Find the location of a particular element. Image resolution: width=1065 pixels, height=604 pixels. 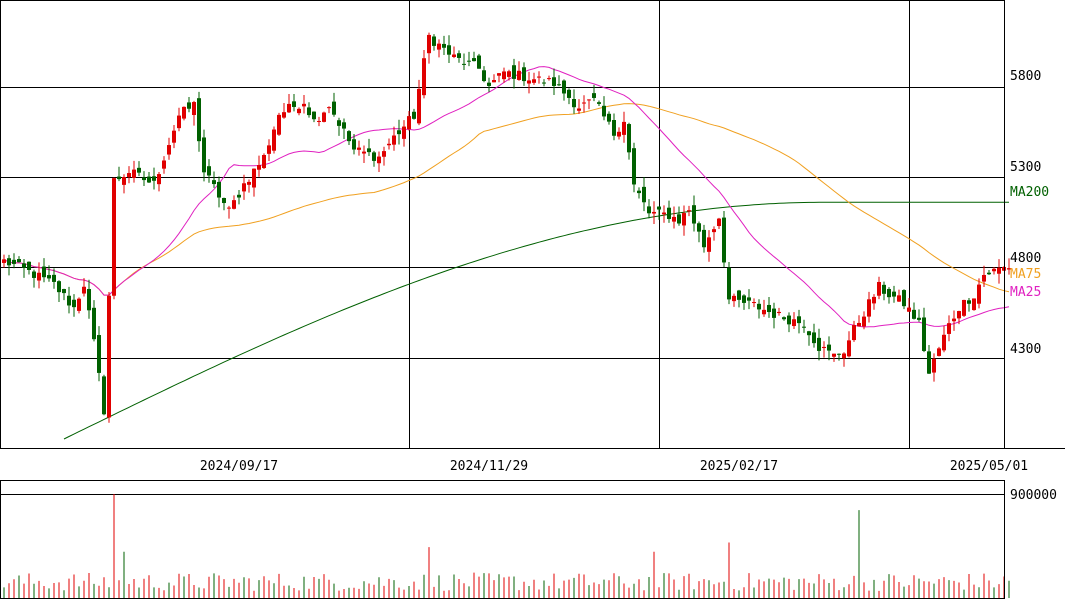

x-tick-label-3: 2025/05/01 is located at coordinates (989, 466).